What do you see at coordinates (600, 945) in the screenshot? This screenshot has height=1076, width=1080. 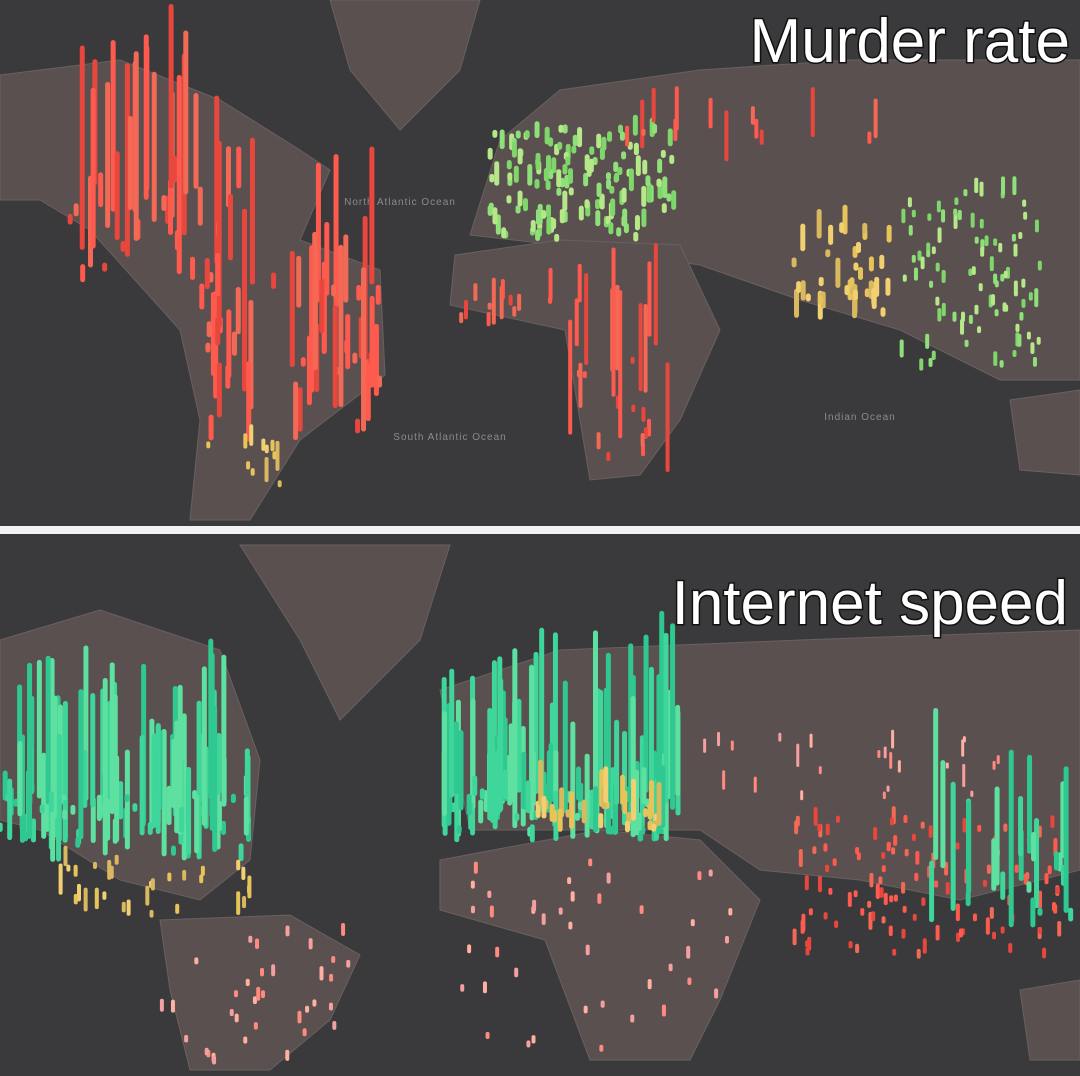 I see `africa` at bounding box center [600, 945].